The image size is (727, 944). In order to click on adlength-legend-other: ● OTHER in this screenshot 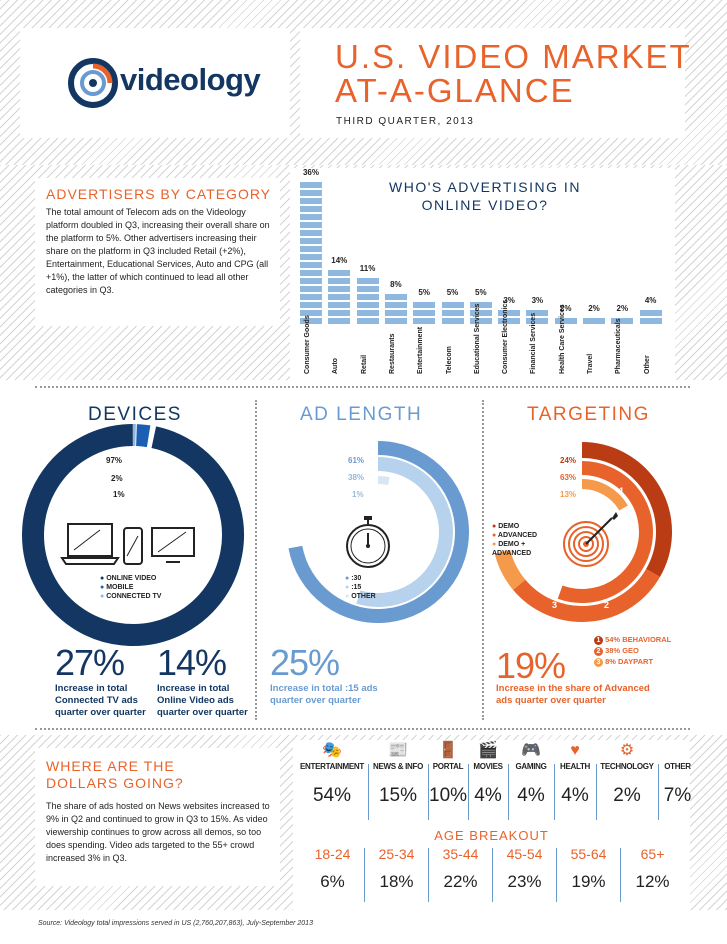, I will do `click(360, 596)`.